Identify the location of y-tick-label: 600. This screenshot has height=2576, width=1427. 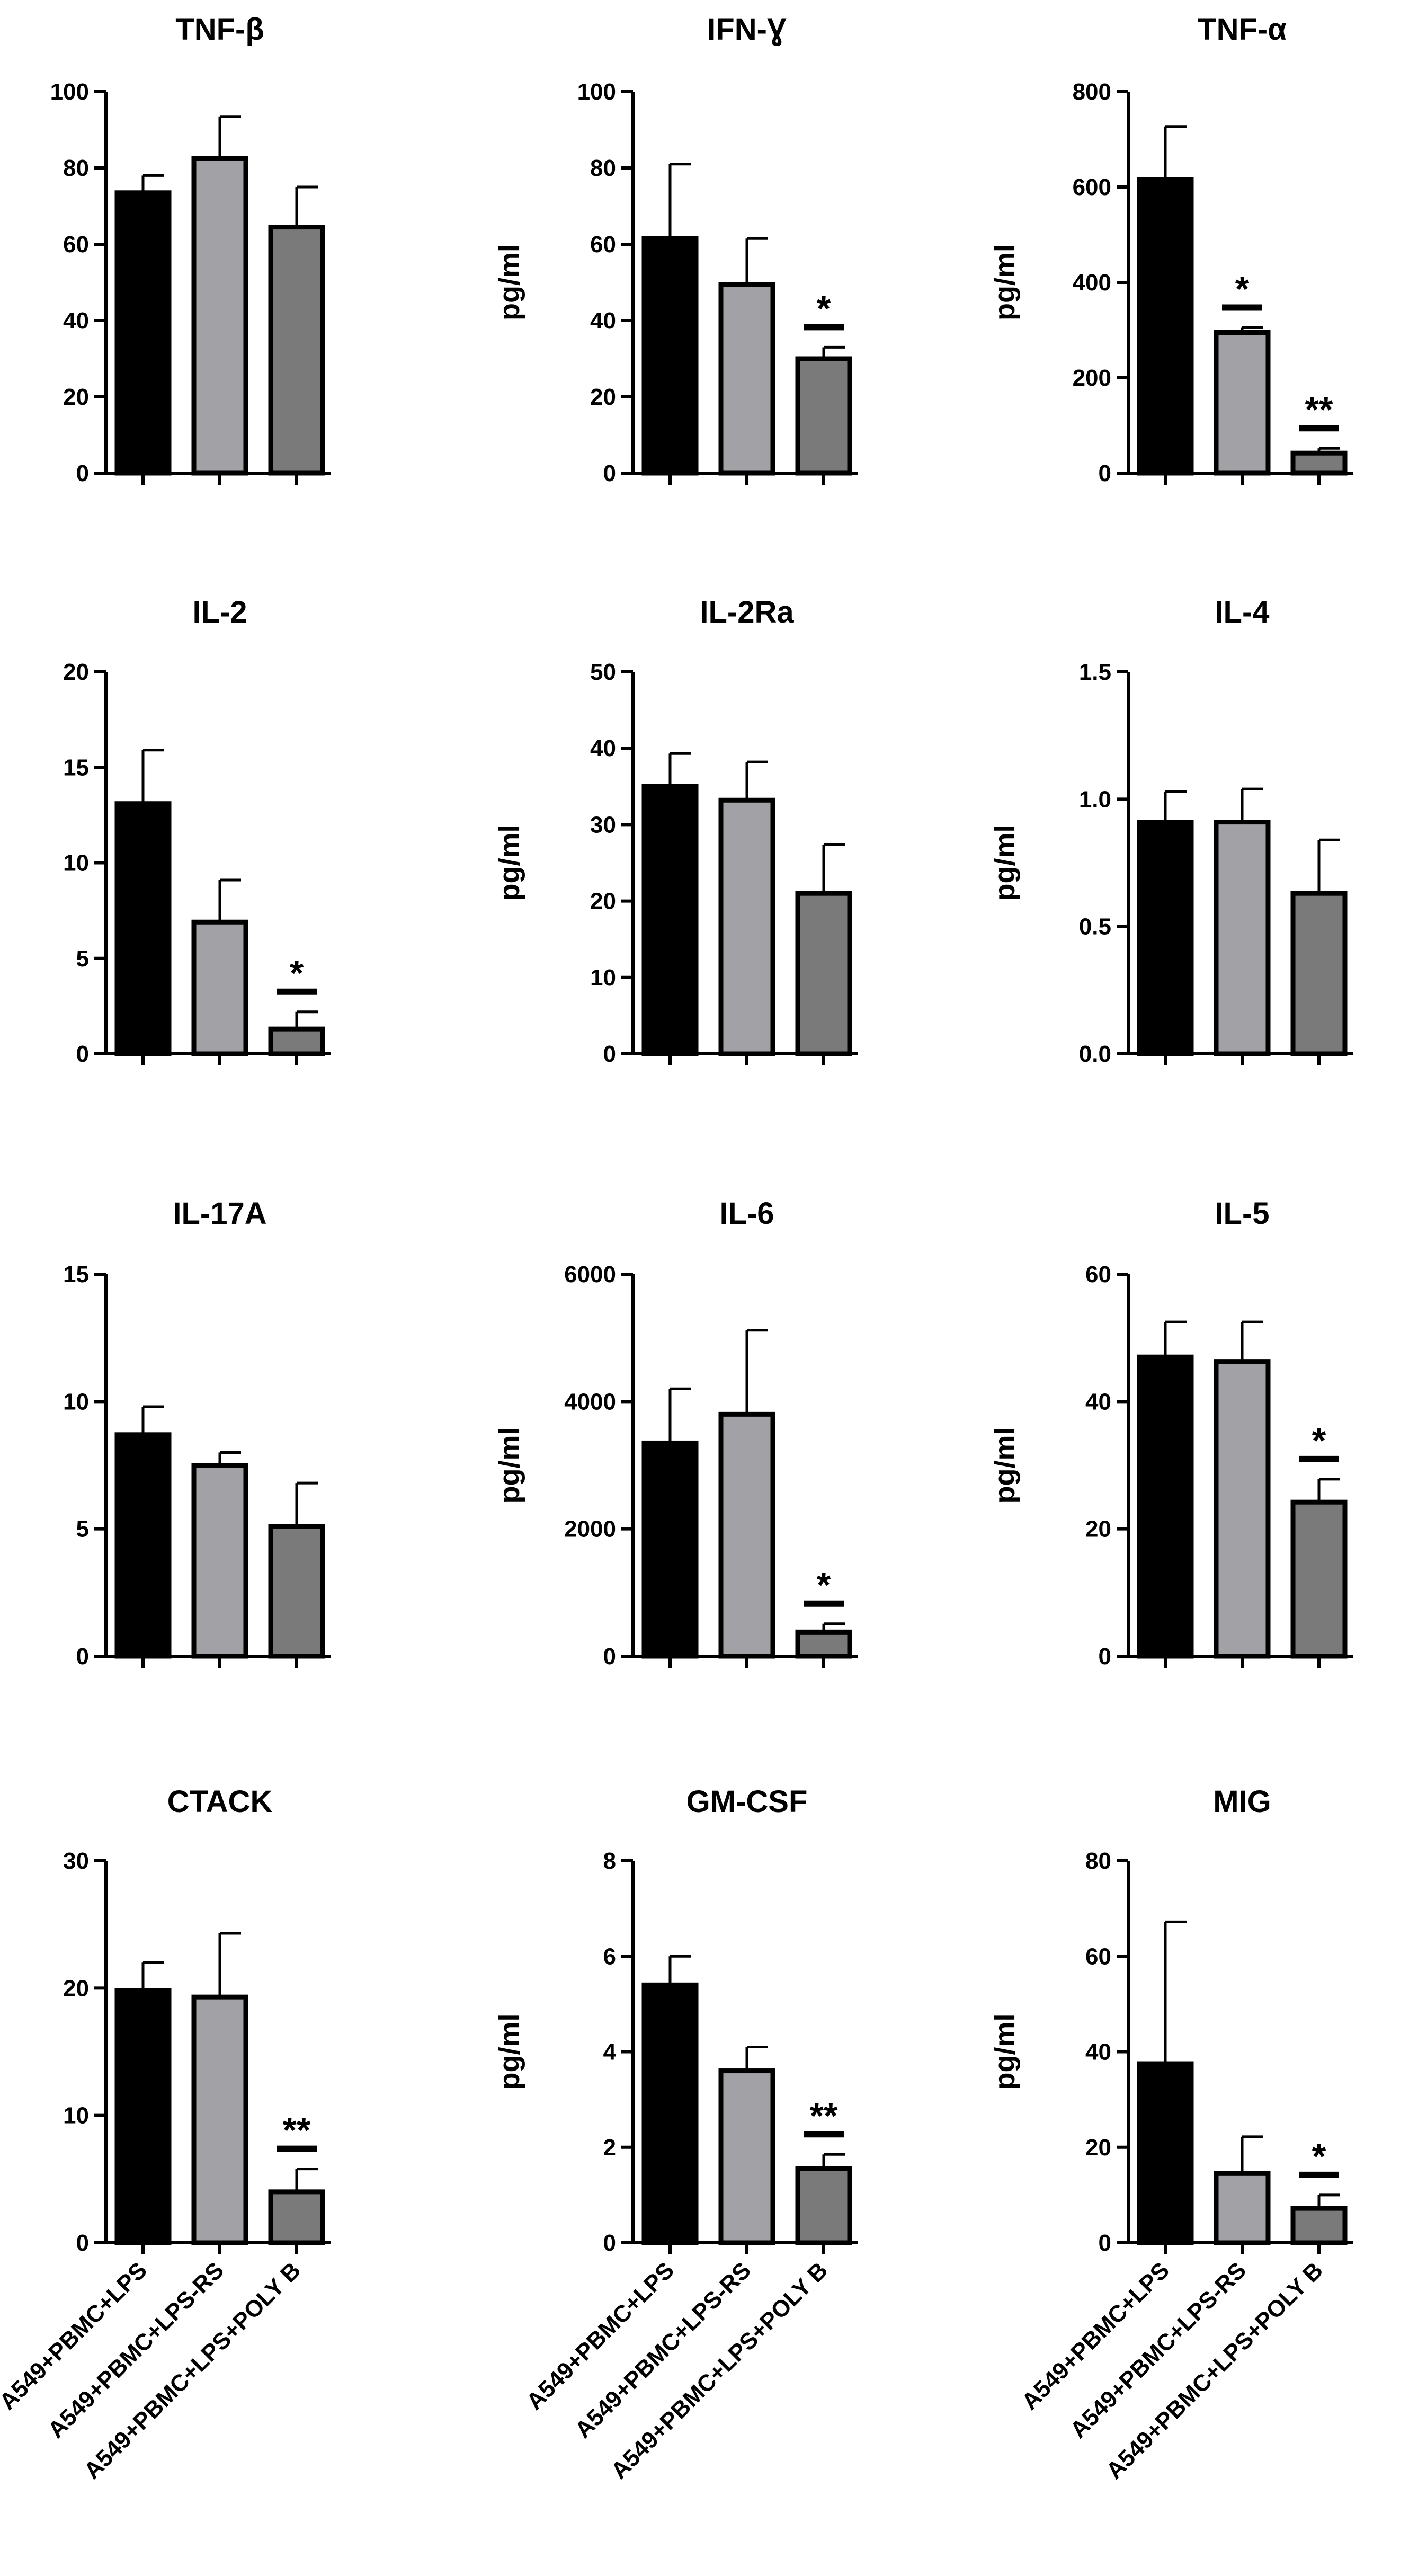
(1092, 187).